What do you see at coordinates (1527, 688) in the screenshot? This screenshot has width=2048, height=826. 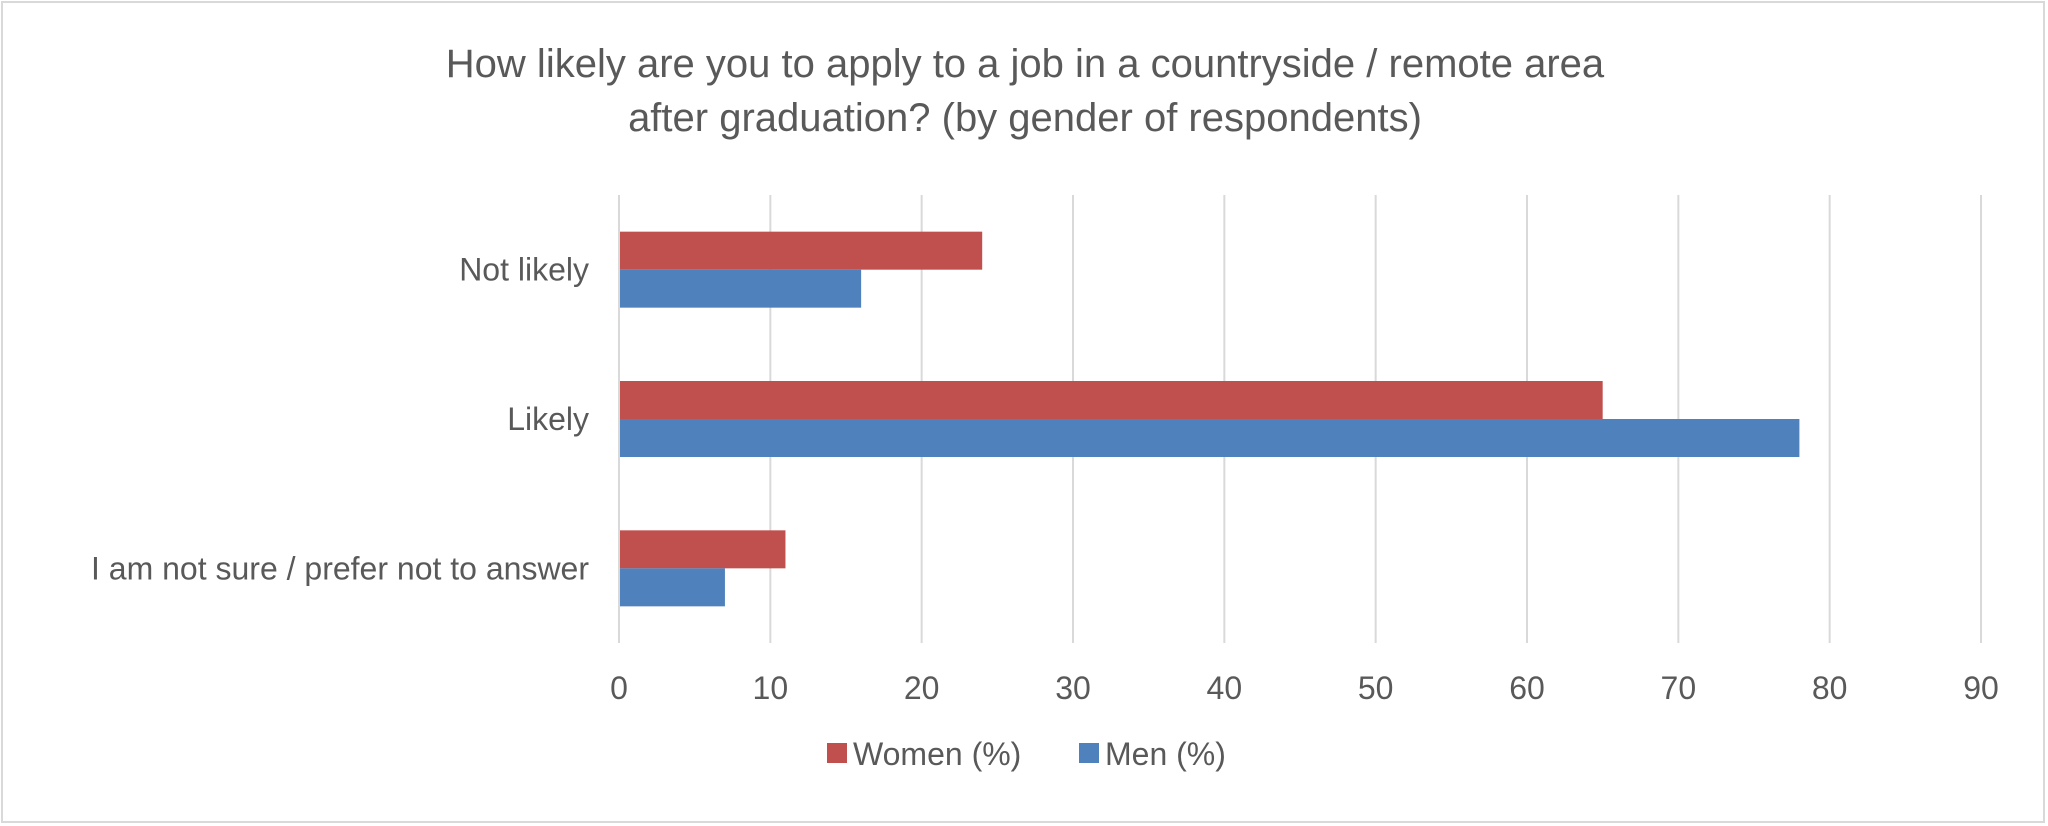 I see `x-tick-label: 60` at bounding box center [1527, 688].